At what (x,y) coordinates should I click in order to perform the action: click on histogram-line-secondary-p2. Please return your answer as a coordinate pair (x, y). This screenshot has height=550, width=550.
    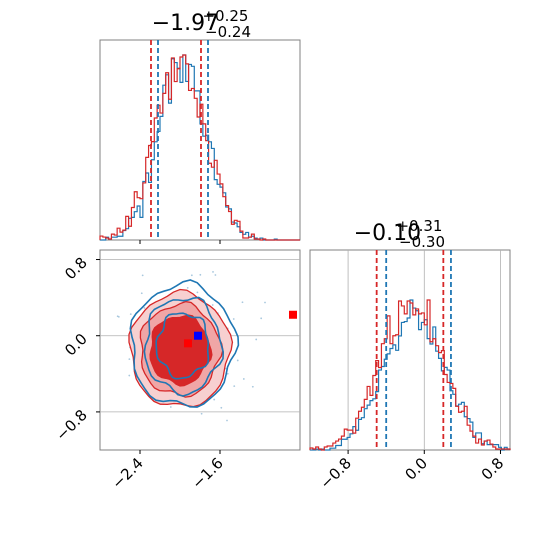
    Looking at the image, I should click on (410, 375).